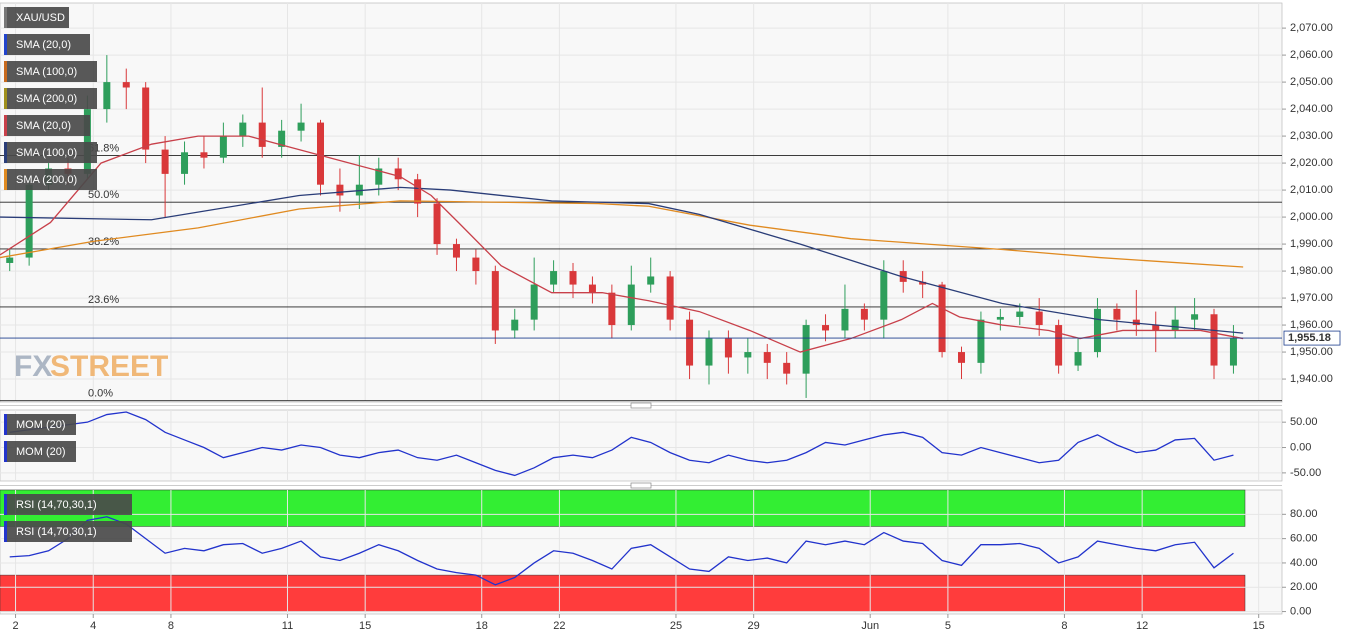 The height and width of the screenshot is (639, 1353). I want to click on y-tick-label: 2,070.00, so click(1311, 28).